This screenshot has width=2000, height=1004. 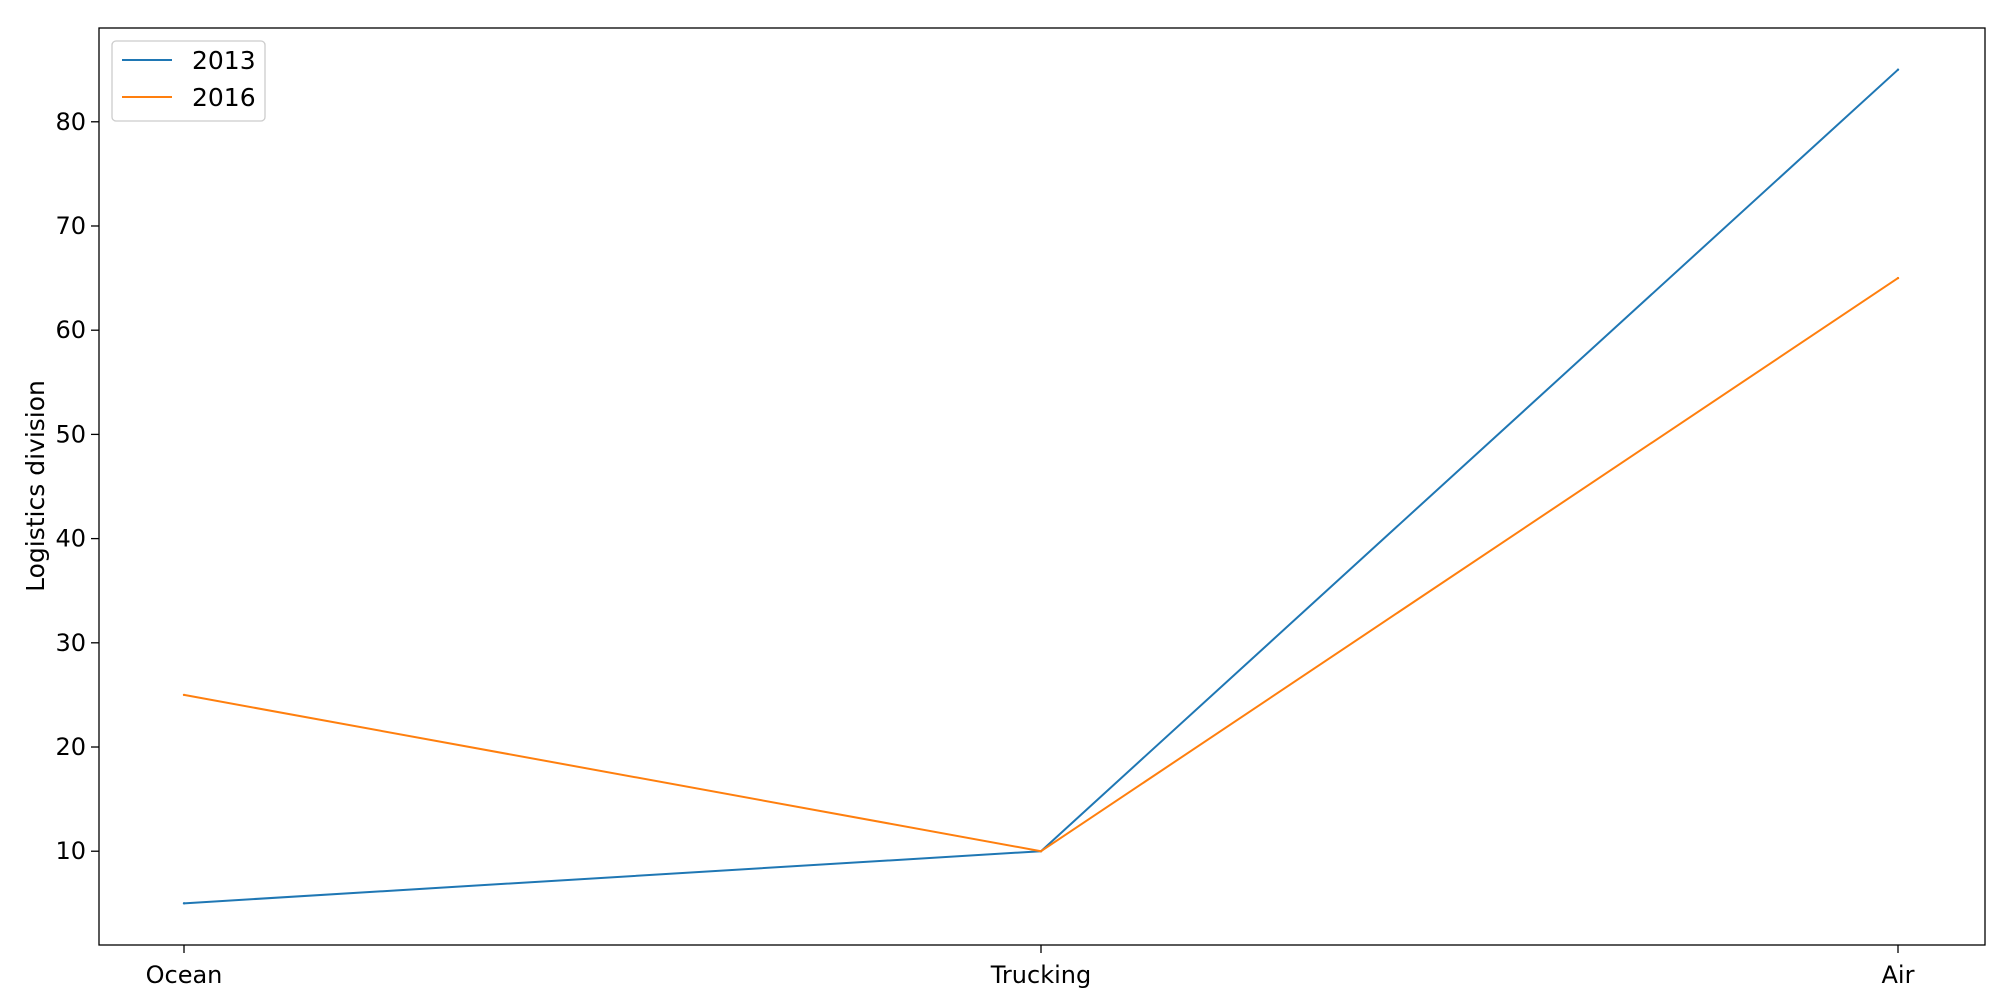 I want to click on data-point-2016-Air, so click(x=1898, y=278).